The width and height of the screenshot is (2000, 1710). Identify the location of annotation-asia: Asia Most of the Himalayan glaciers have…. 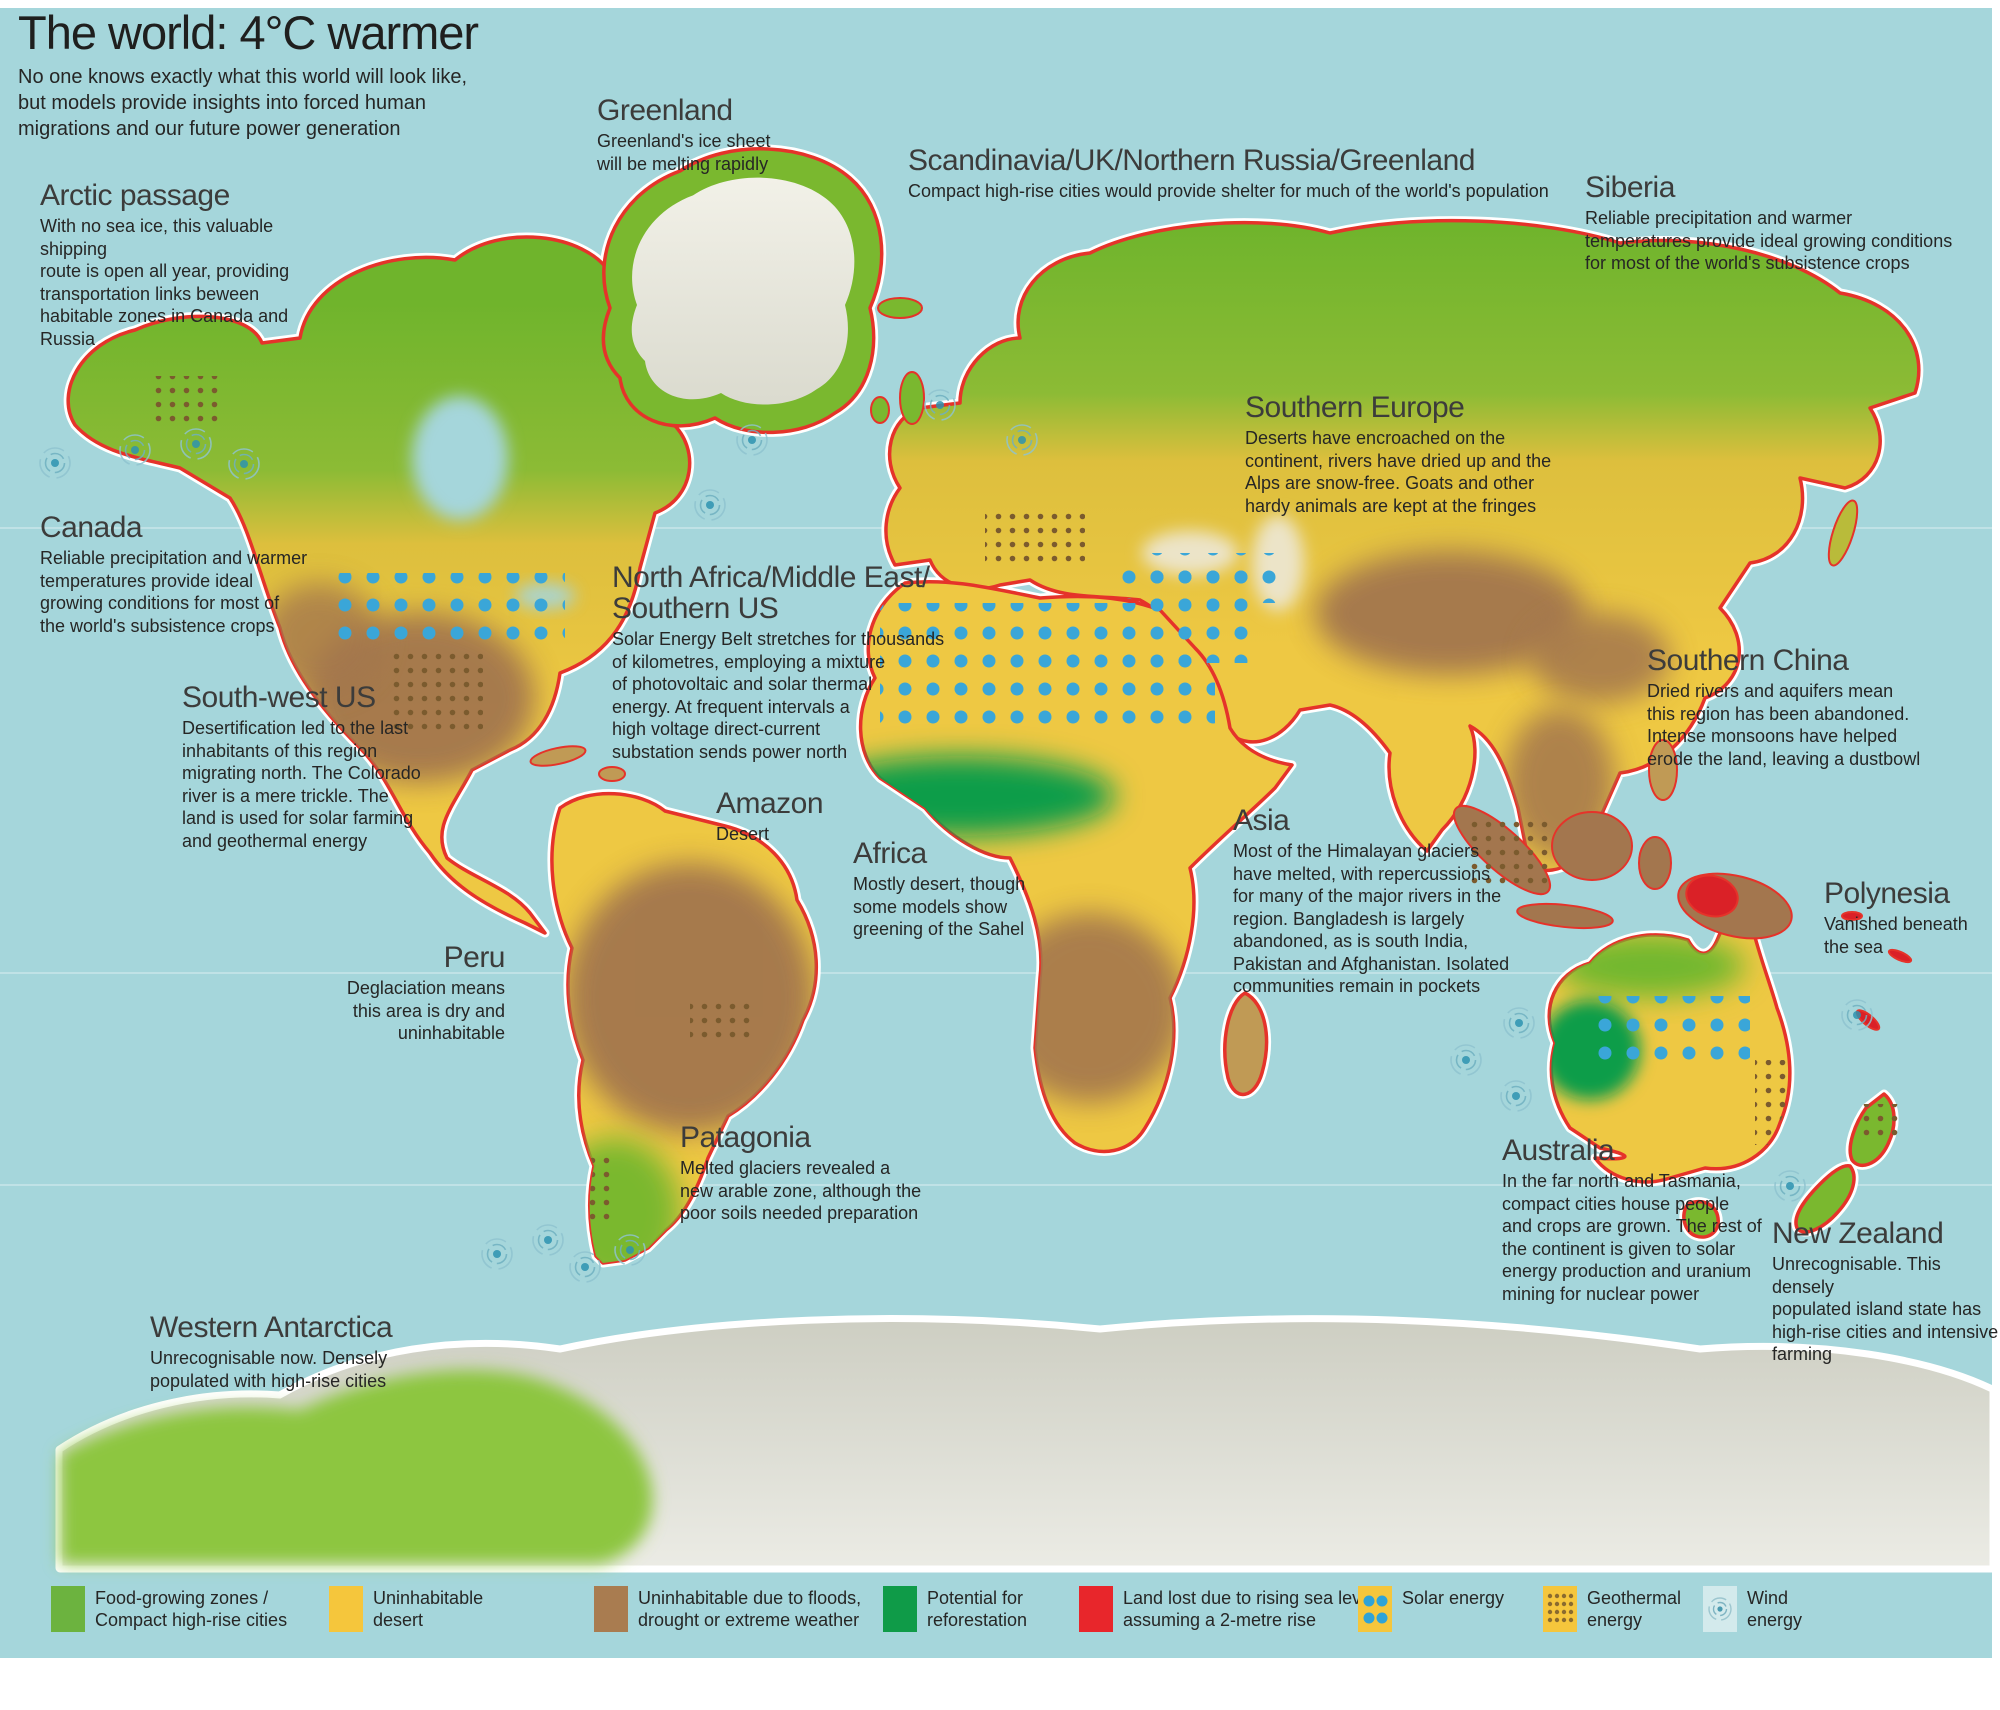
(1398, 901).